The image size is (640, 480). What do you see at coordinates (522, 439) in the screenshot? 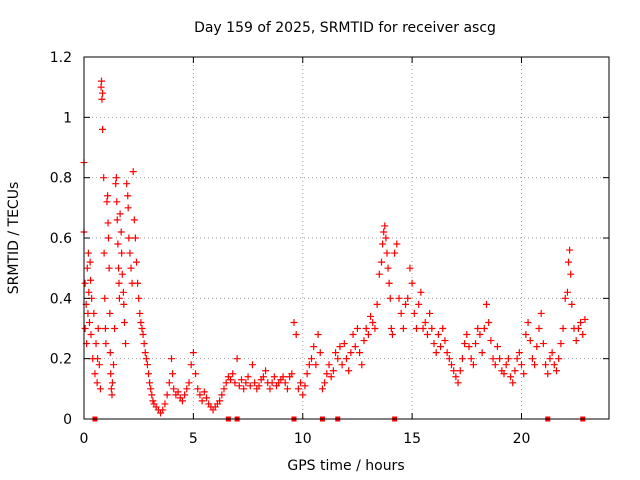
I see `x-tick-label: 20` at bounding box center [522, 439].